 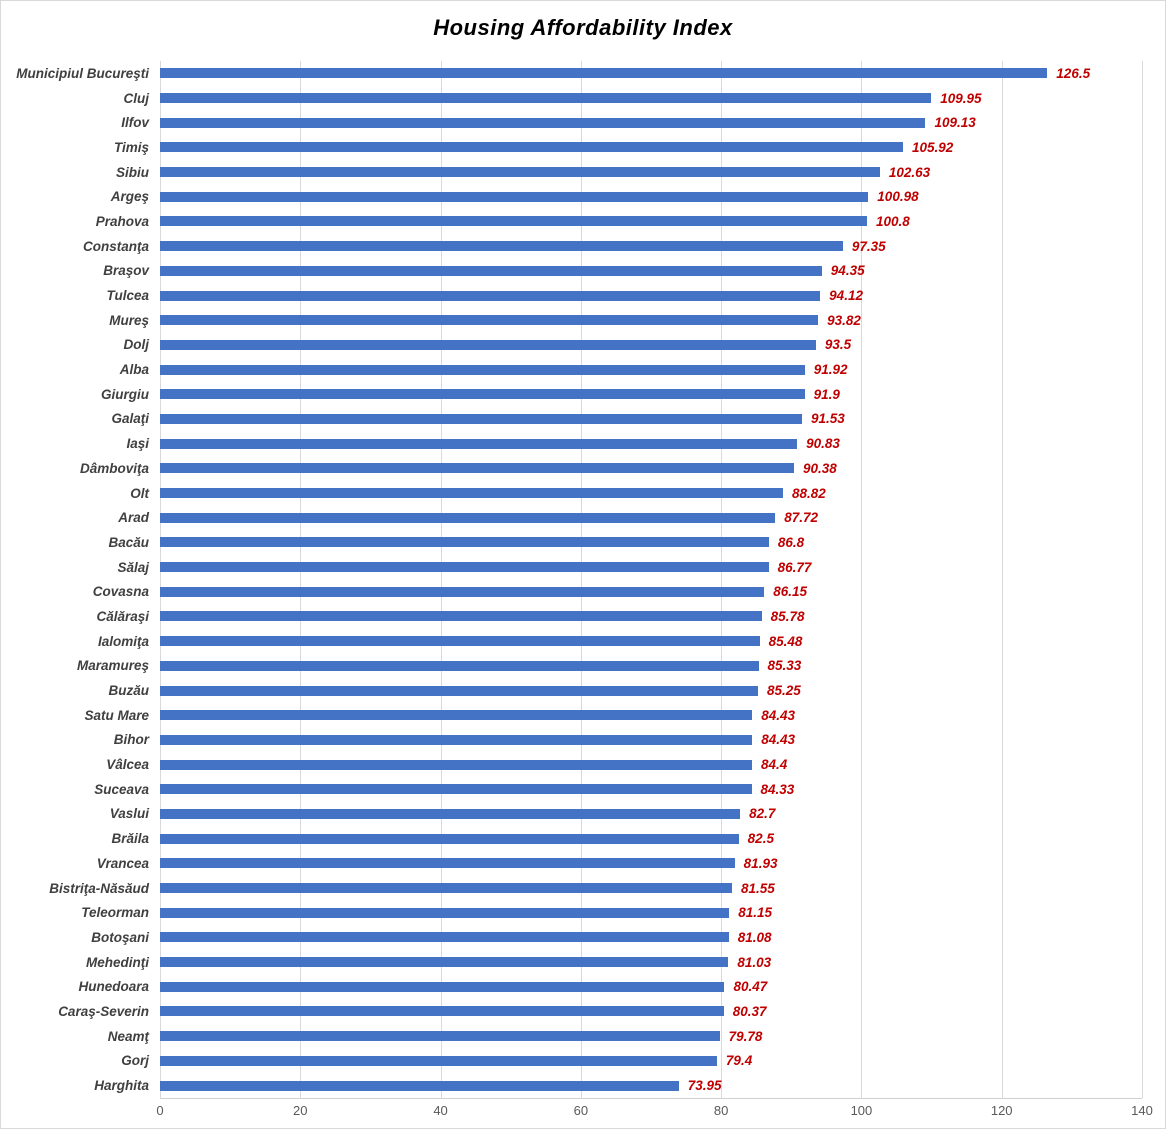 What do you see at coordinates (721, 1110) in the screenshot?
I see `x-tick-label: 80` at bounding box center [721, 1110].